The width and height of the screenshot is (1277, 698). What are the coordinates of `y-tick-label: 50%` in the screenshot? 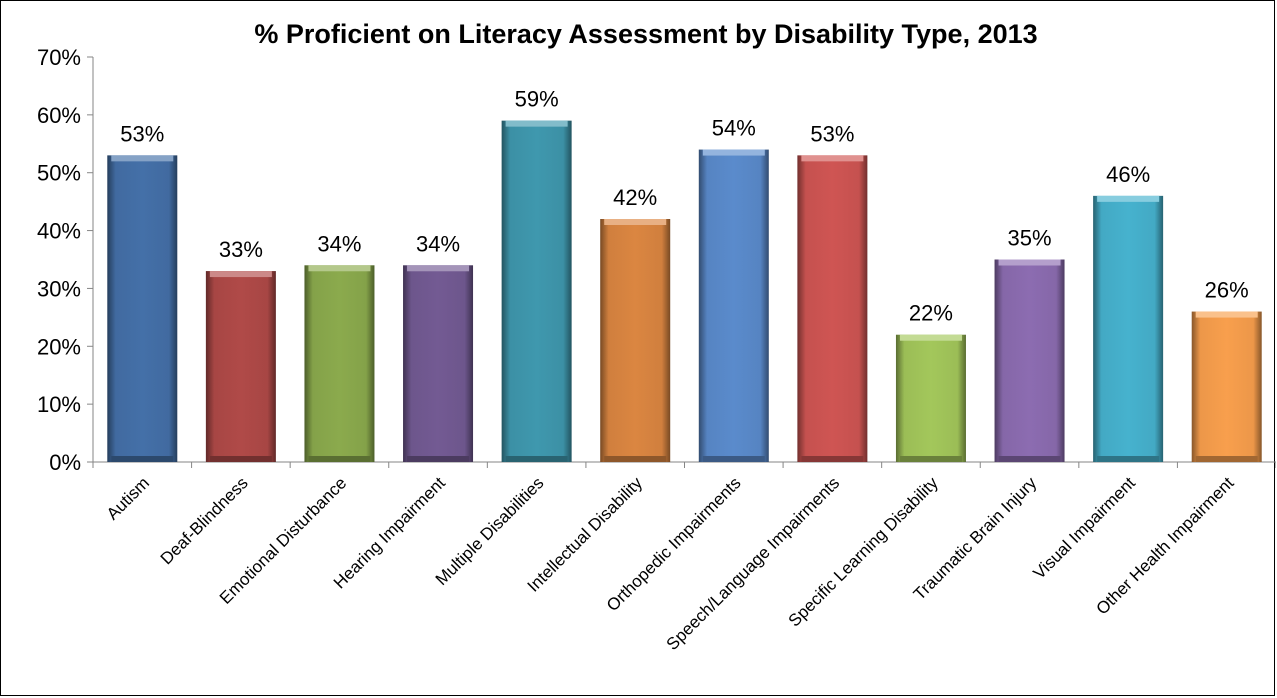 It's located at (59, 173).